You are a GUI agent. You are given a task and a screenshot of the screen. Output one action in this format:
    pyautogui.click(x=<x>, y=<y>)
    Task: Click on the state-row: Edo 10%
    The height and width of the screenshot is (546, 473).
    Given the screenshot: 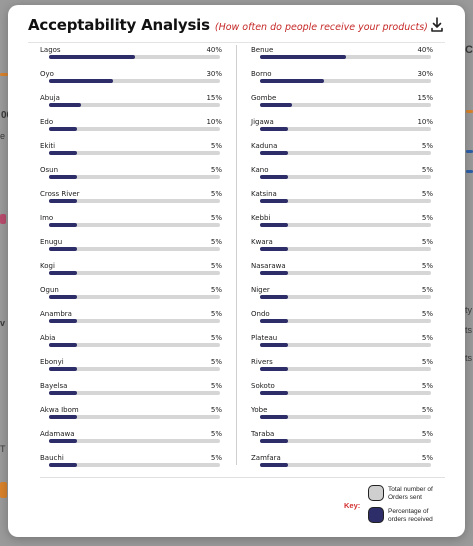 What is the action you would take?
    pyautogui.click(x=131, y=129)
    